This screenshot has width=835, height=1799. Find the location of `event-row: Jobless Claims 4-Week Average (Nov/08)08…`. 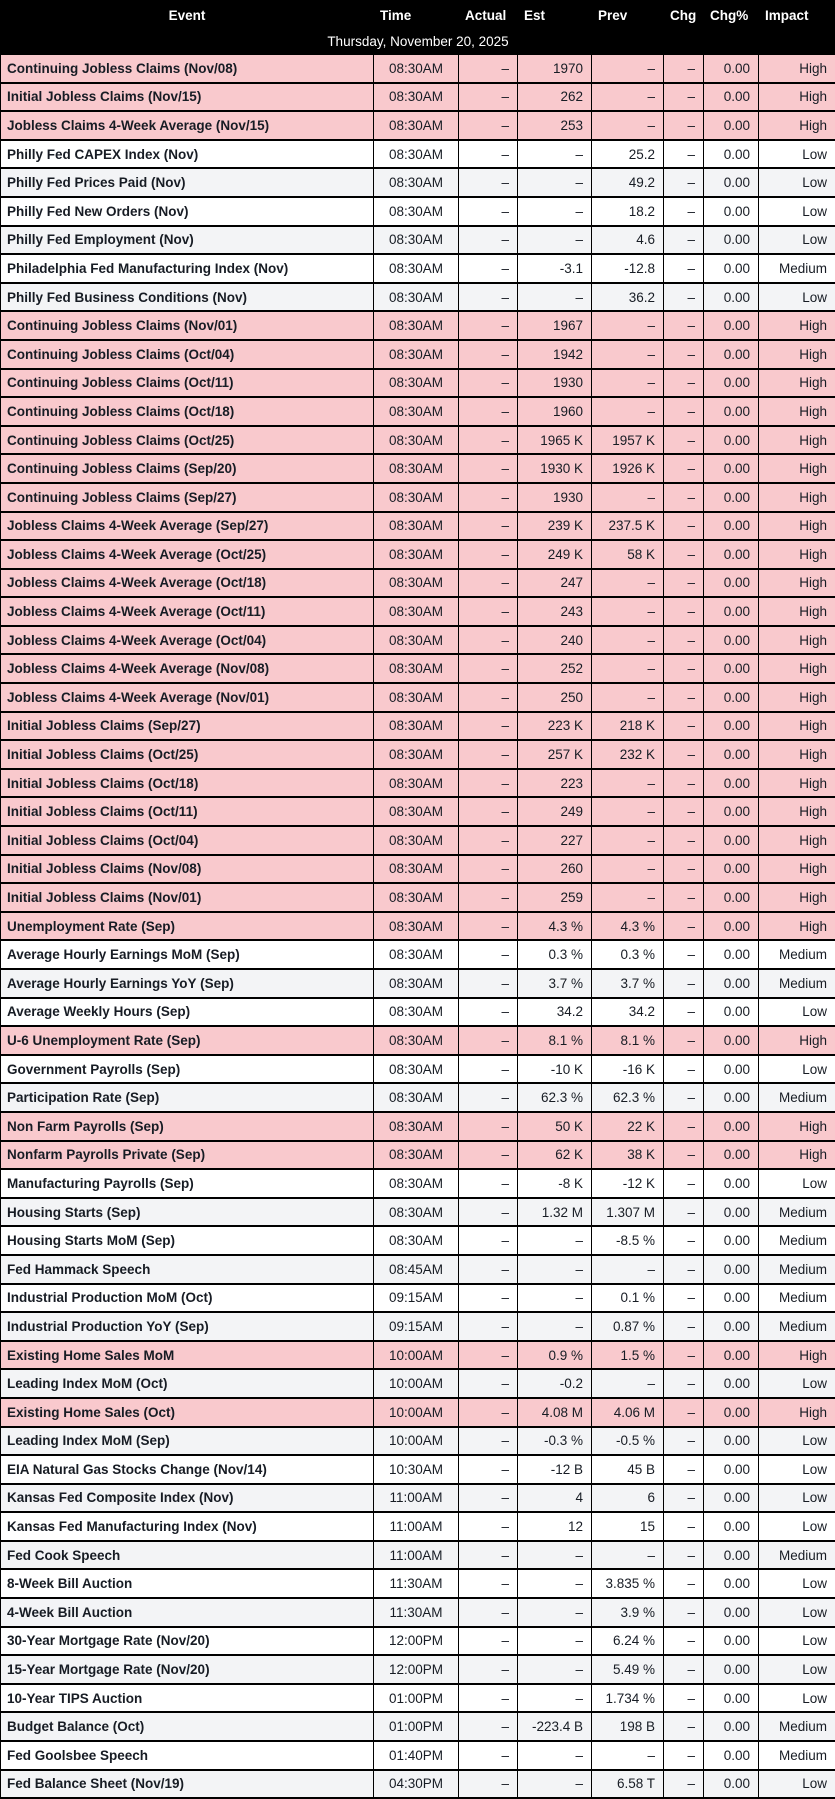

event-row: Jobless Claims 4-Week Average (Nov/08)08… is located at coordinates (418, 668).